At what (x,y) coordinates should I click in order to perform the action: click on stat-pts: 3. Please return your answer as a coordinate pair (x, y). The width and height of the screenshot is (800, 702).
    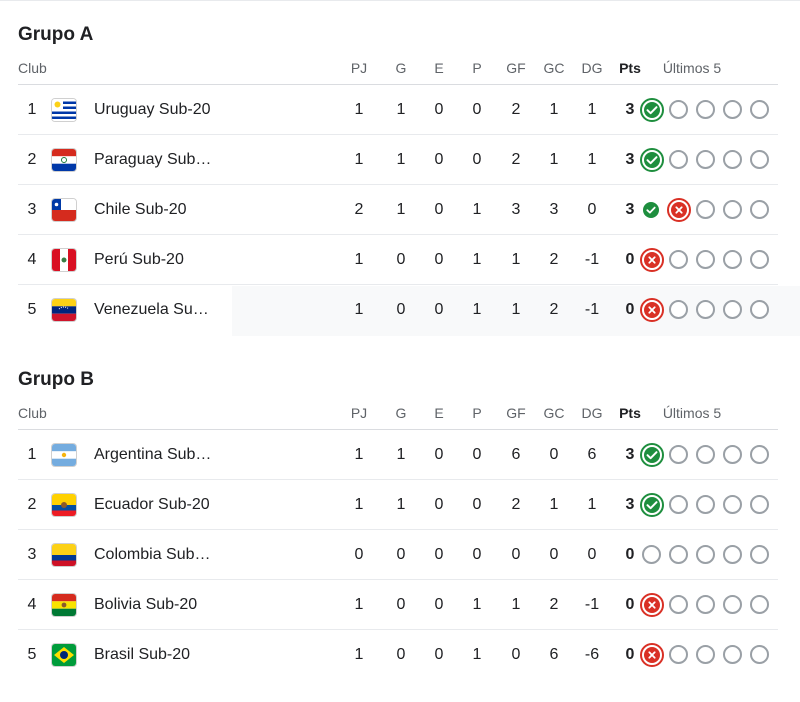
    Looking at the image, I should click on (630, 454).